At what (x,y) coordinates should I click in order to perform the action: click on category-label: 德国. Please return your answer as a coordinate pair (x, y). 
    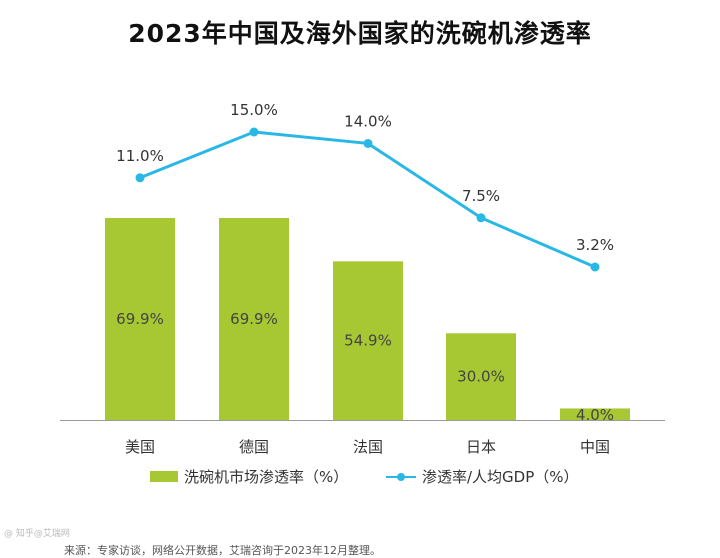
    Looking at the image, I should click on (254, 447).